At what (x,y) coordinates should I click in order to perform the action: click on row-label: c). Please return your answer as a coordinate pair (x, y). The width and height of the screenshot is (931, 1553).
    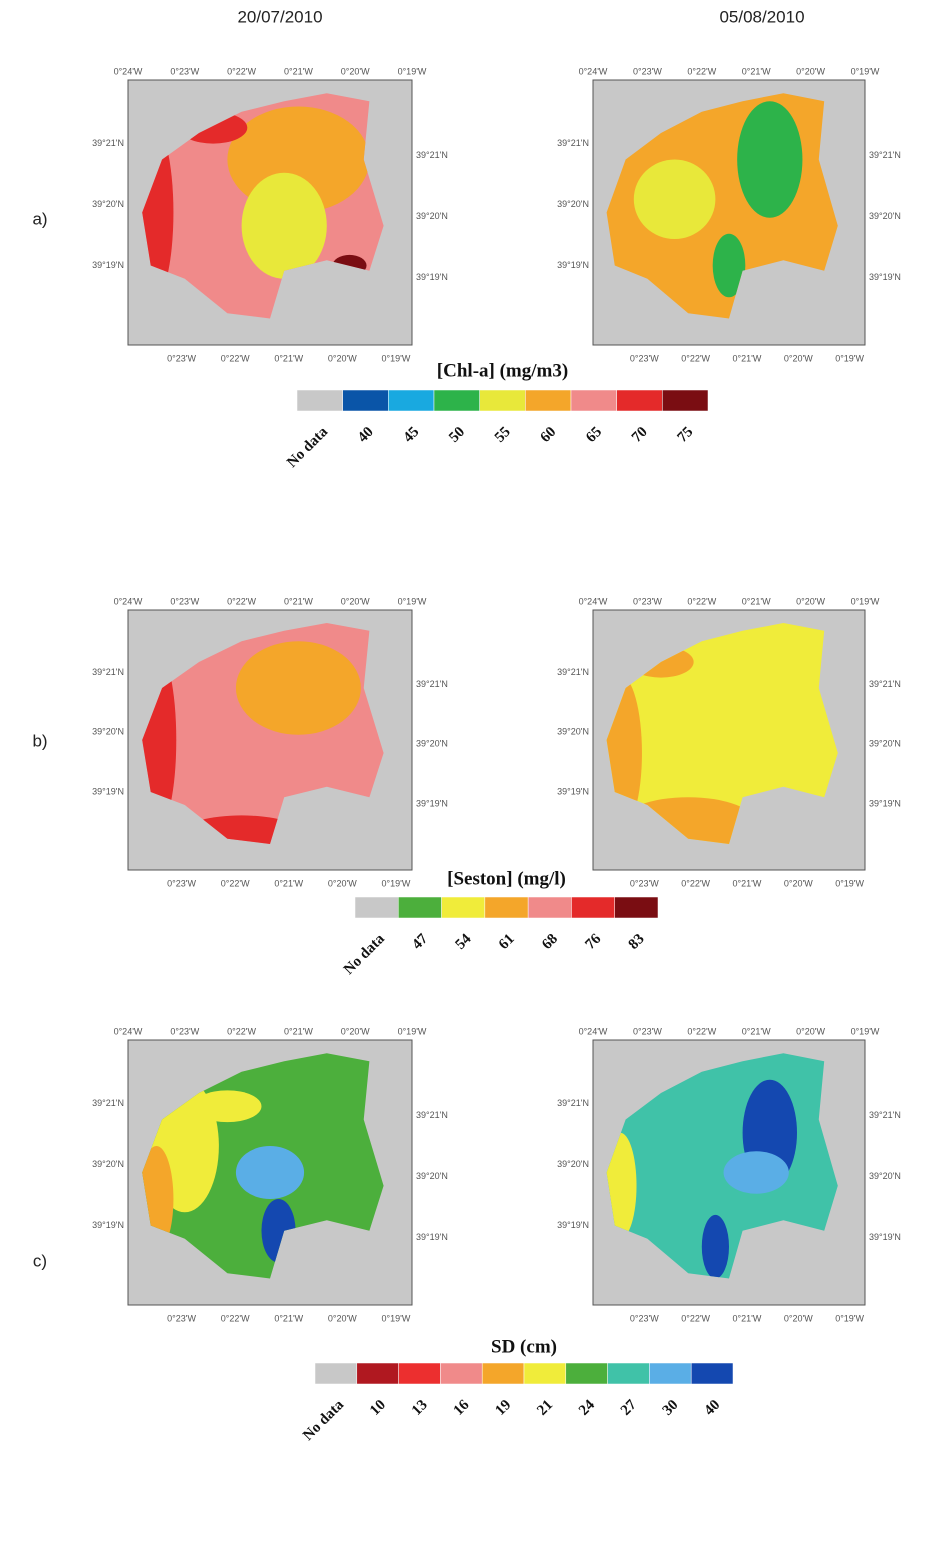
    Looking at the image, I should click on (40, 1260).